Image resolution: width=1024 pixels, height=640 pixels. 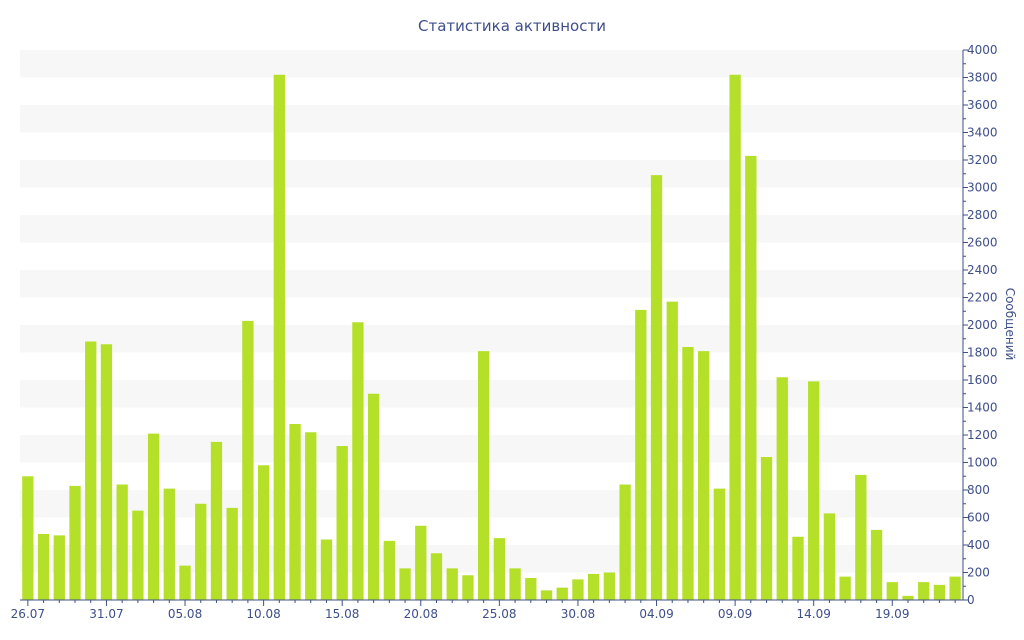 What do you see at coordinates (295, 512) in the screenshot?
I see `bar-12.08` at bounding box center [295, 512].